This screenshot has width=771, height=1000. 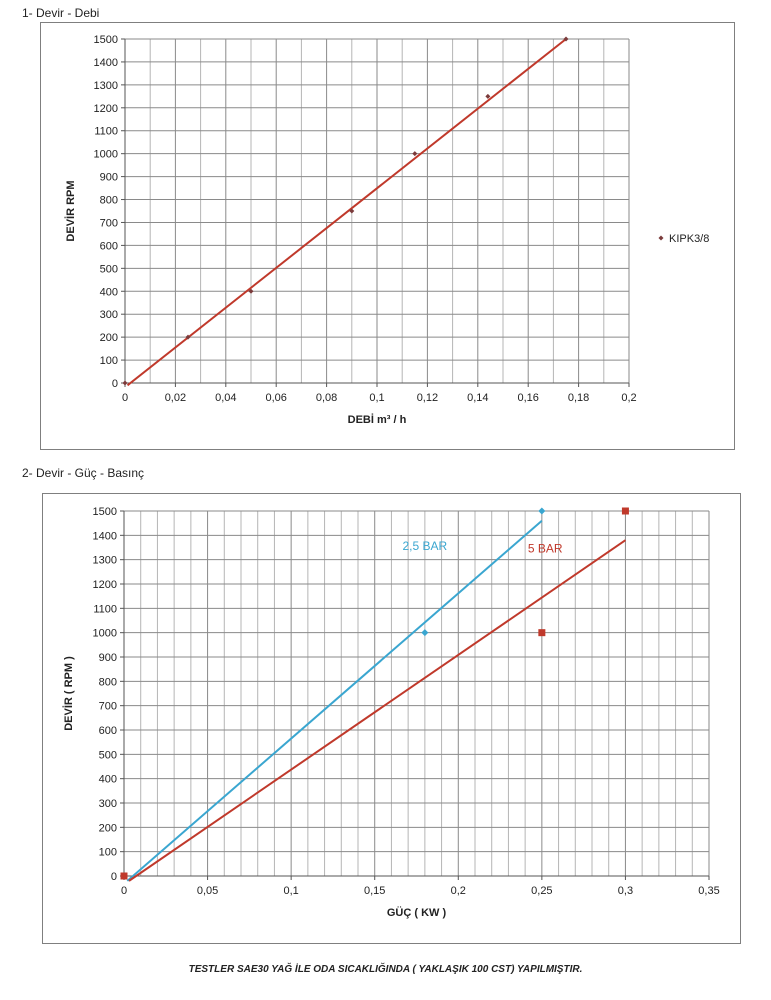 I want to click on y-axis-label: DEVİR RPM, so click(x=70, y=210).